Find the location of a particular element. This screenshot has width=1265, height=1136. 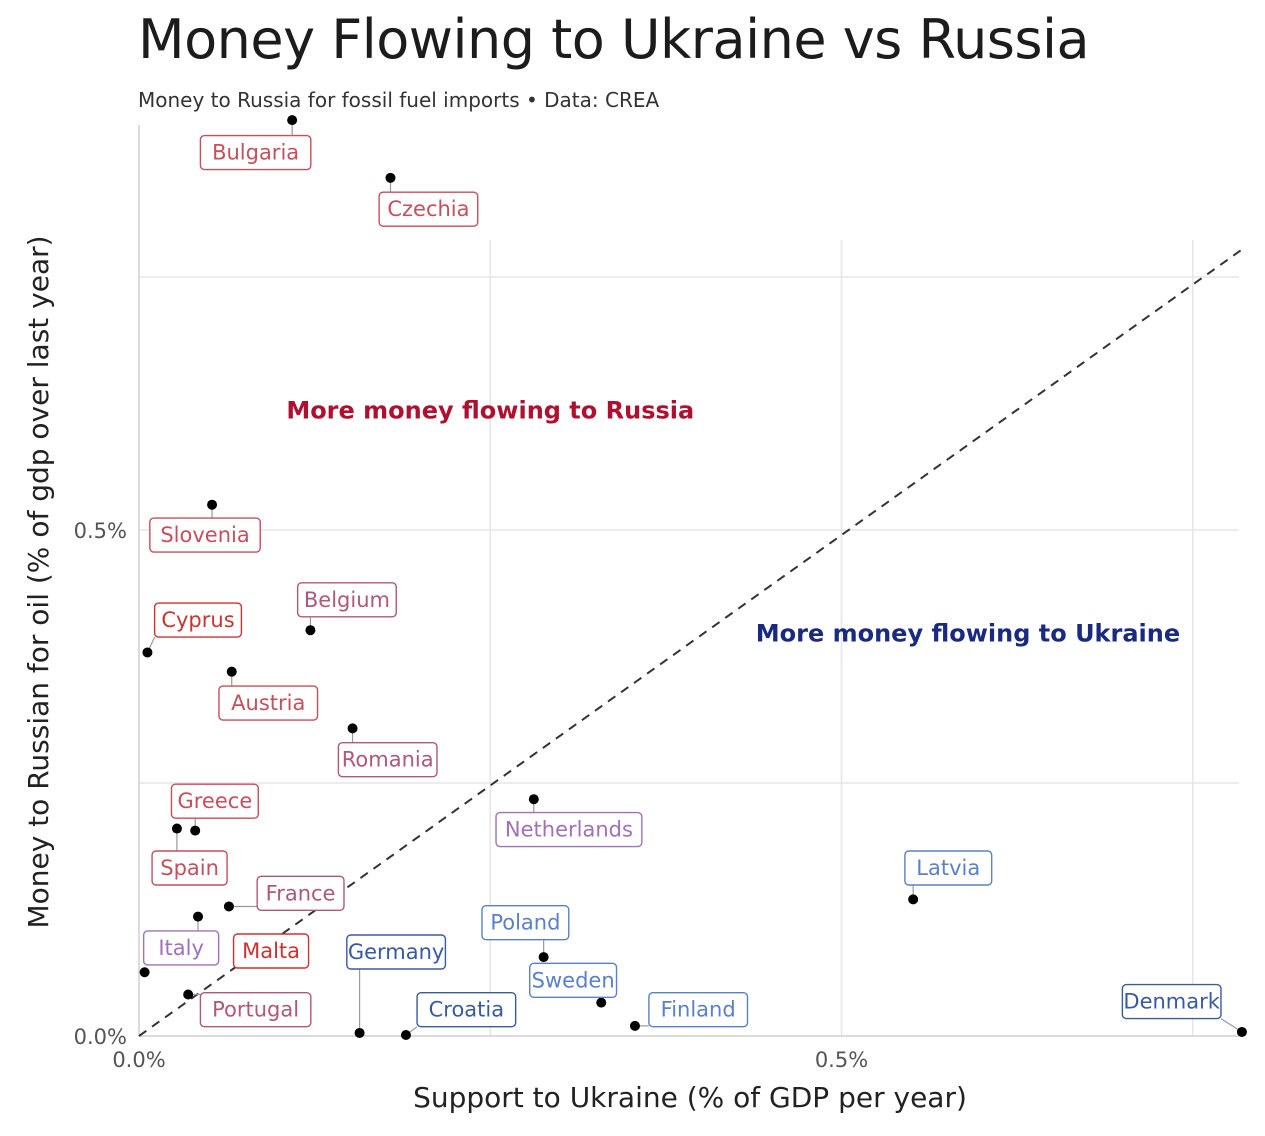

label-box-slovenia is located at coordinates (205, 535).